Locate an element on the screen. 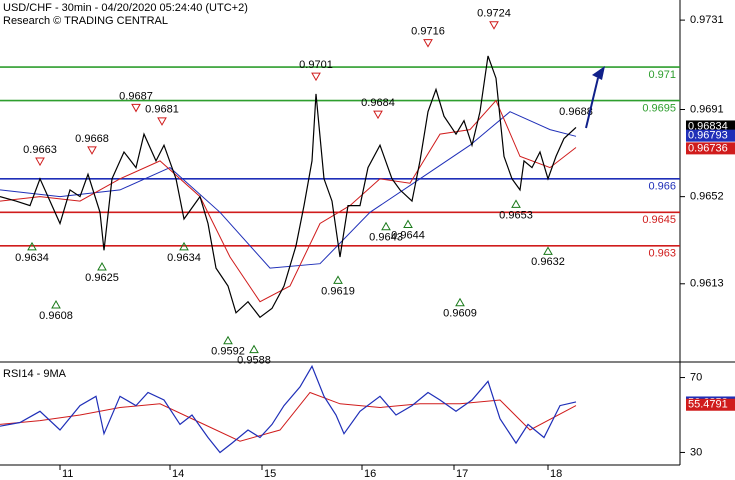  y-tick-label: 30 is located at coordinates (696, 452).